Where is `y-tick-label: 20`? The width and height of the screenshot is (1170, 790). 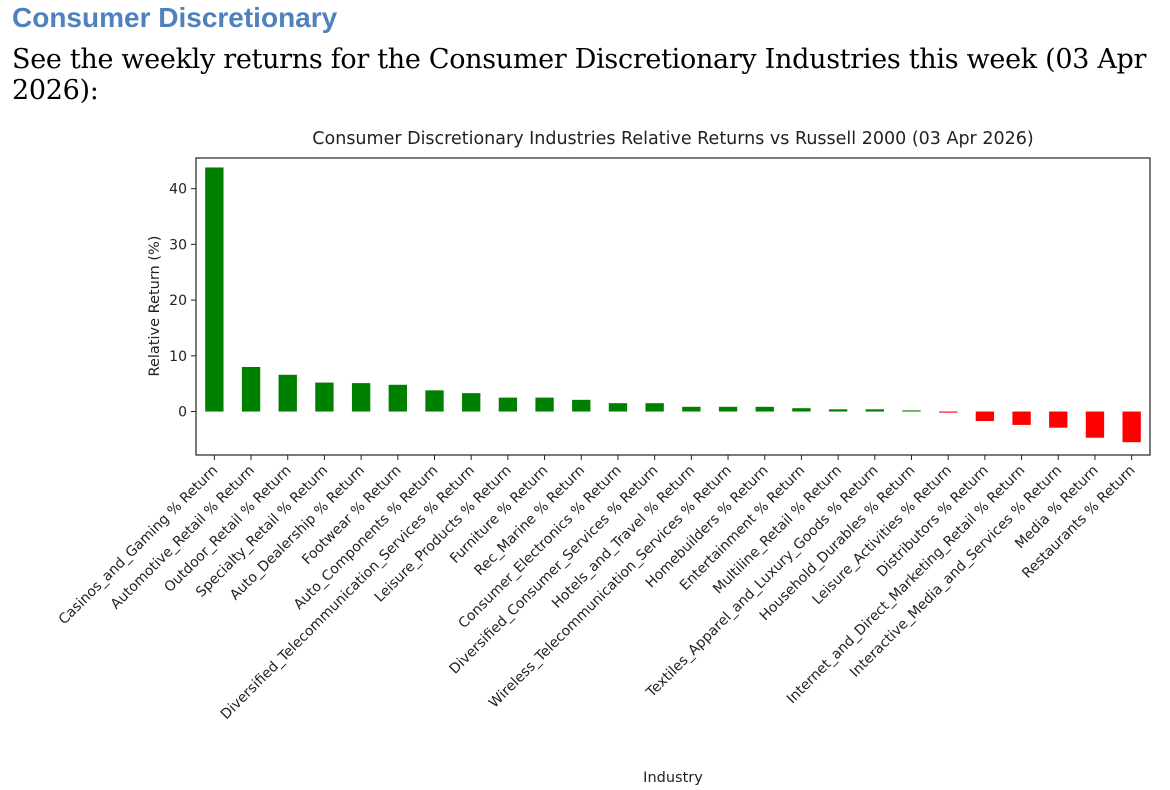
y-tick-label: 20 is located at coordinates (178, 301).